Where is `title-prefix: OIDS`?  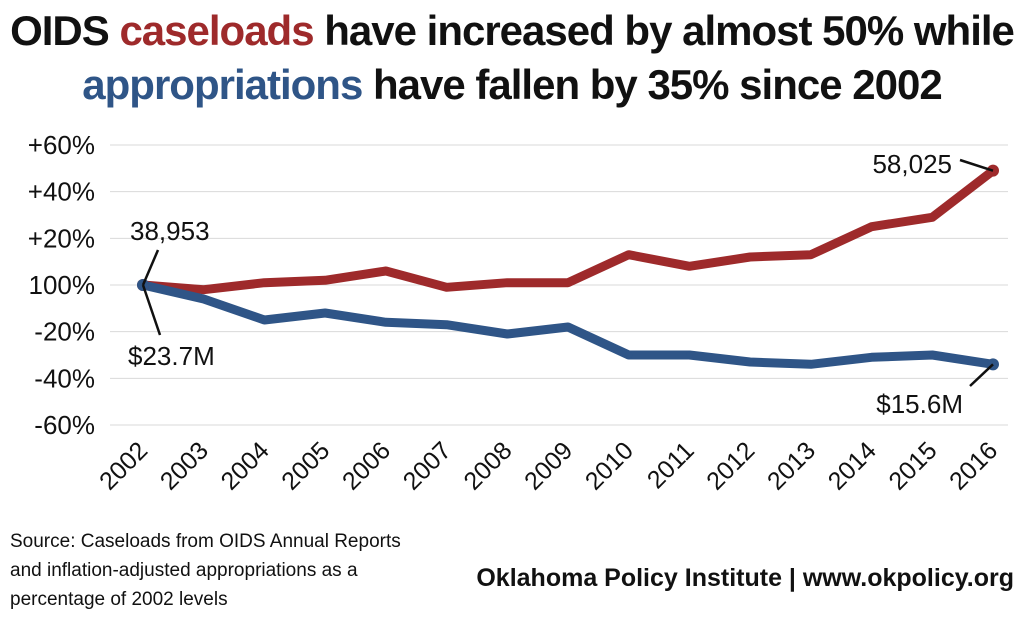
title-prefix: OIDS is located at coordinates (65, 30).